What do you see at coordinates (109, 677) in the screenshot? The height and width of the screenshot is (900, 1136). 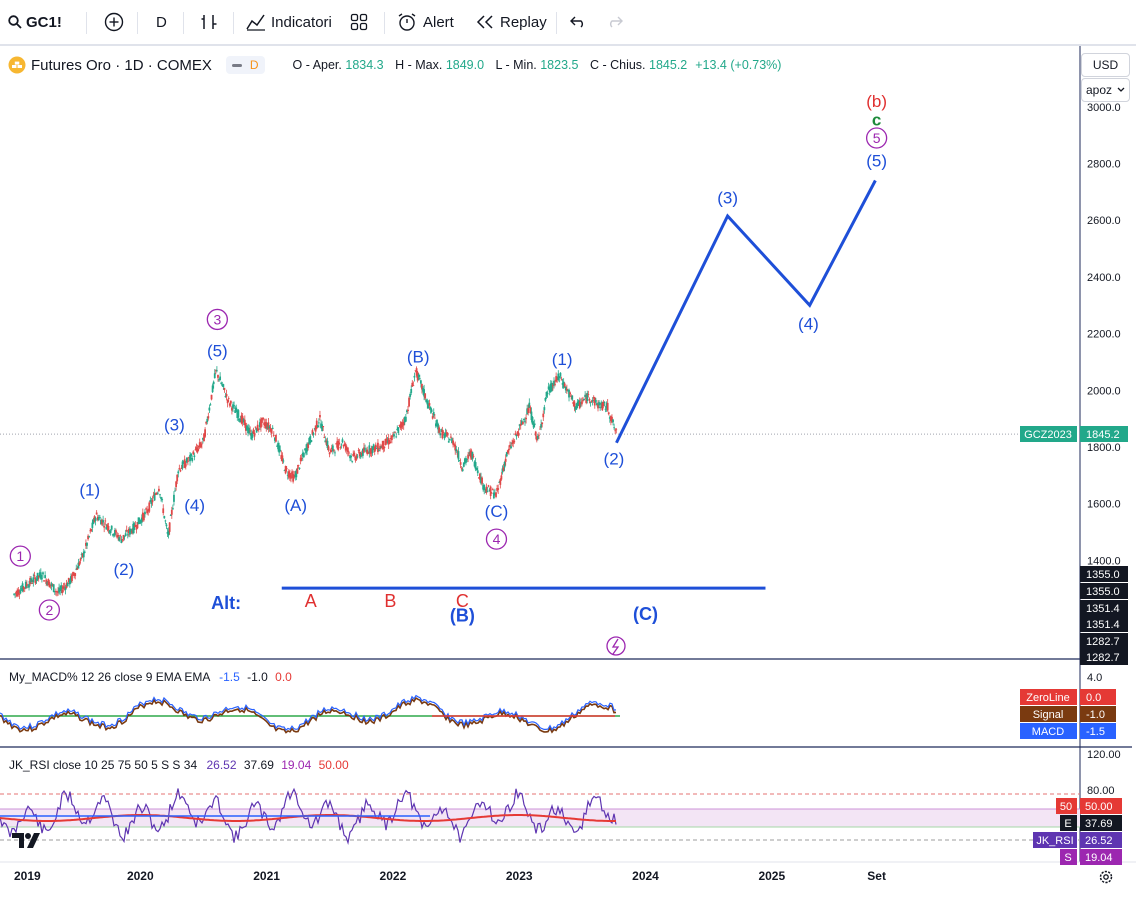 I see `macd-title: My_MACD% 12 26 close 9 EMA EMA` at bounding box center [109, 677].